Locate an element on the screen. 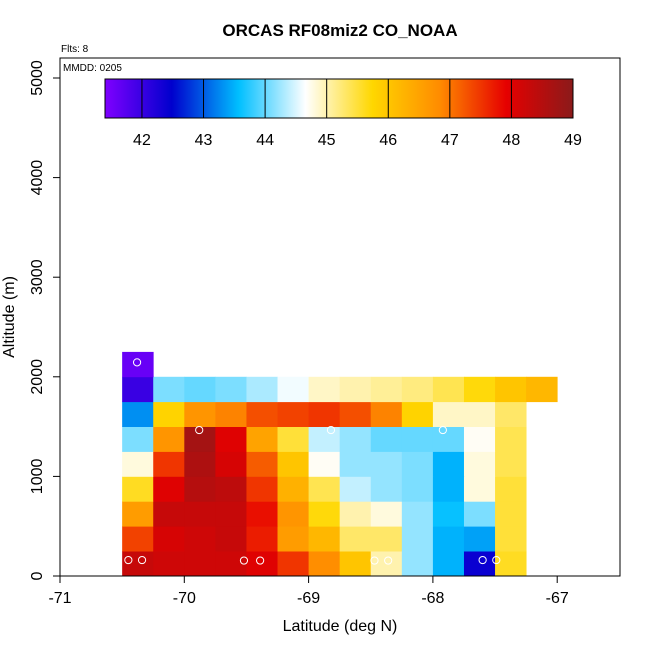  x-tick-label: -68 is located at coordinates (432, 598).